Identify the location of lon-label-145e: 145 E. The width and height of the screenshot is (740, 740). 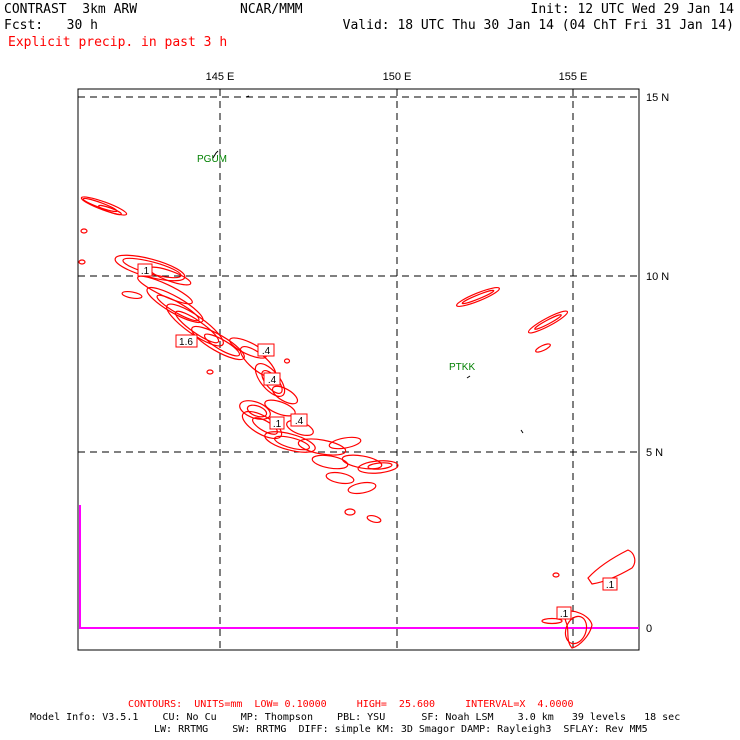
(220, 77).